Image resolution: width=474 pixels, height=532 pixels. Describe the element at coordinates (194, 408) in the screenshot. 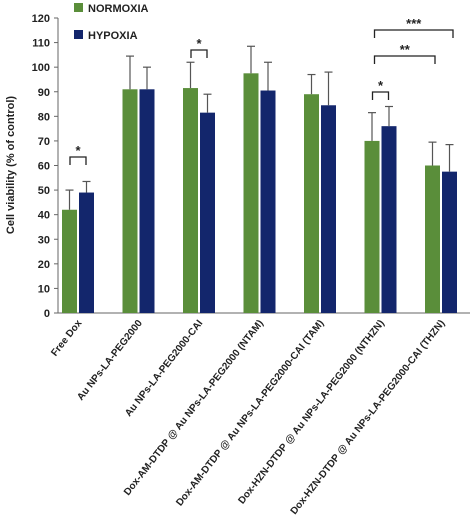

I see `x-tick-label: Dox-AM-DTDP @ Au NPs-LA-PEG2000 (NTAM)` at that location.